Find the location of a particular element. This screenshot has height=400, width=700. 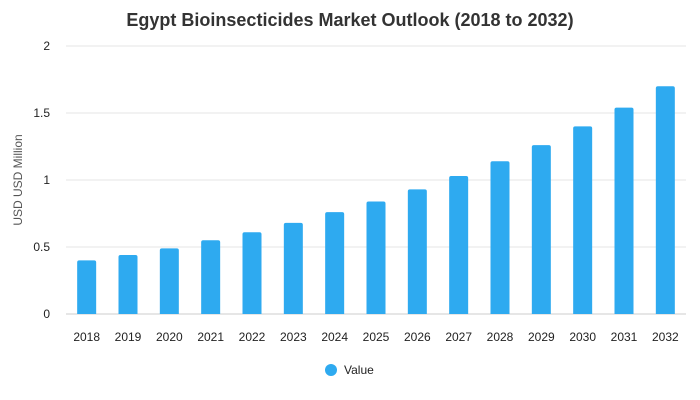

x-tick-label: 2032 is located at coordinates (665, 337).